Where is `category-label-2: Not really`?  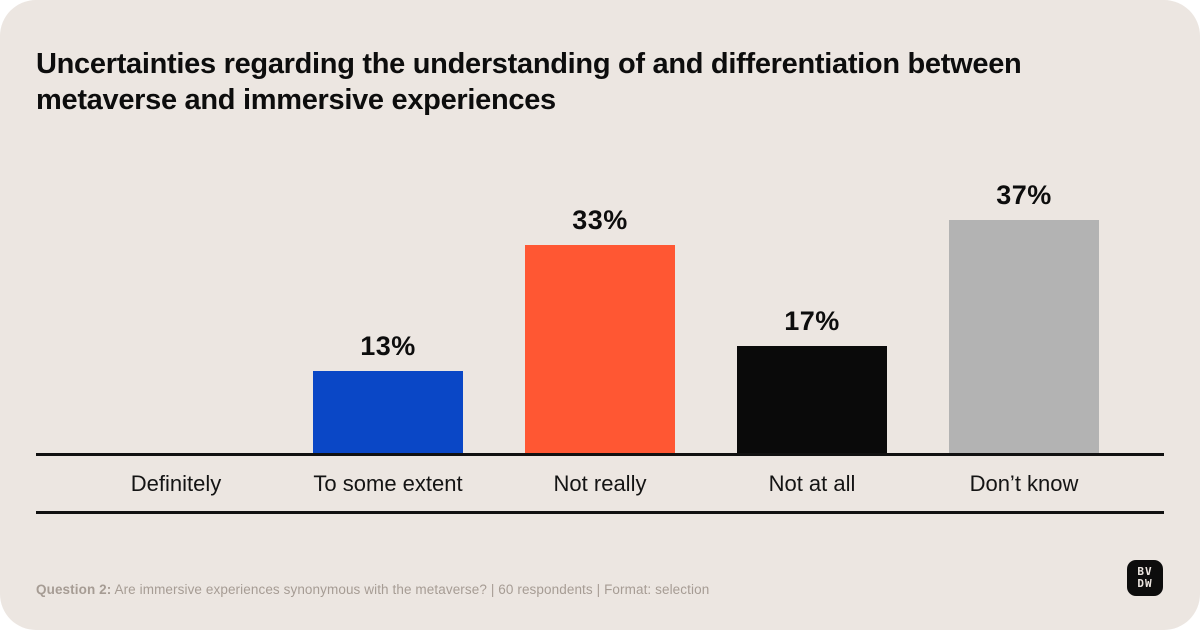
category-label-2: Not really is located at coordinates (600, 483).